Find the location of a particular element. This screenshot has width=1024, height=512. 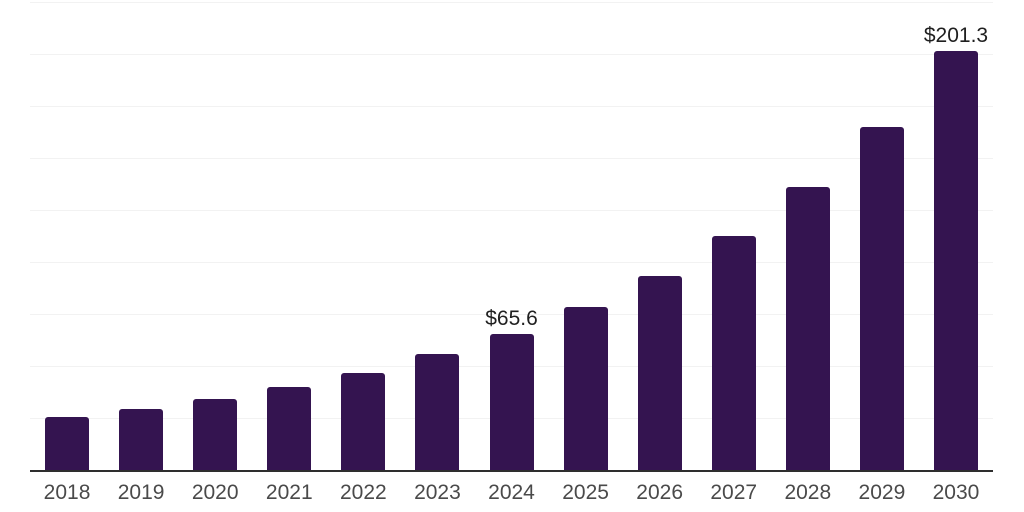

bar-2019 is located at coordinates (141, 439).